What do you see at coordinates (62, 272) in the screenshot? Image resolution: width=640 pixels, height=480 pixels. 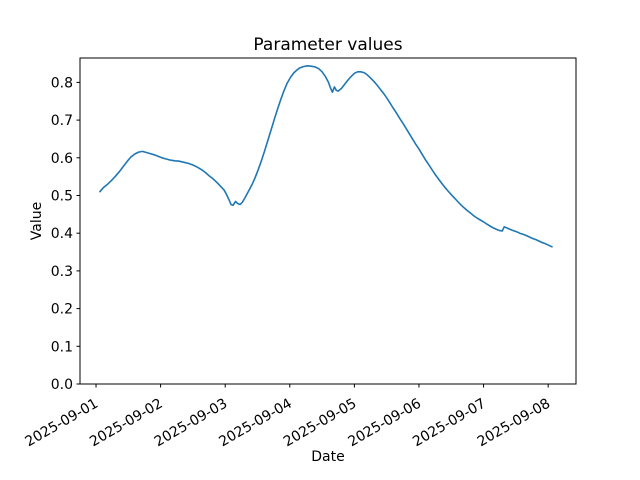 I see `y-tick-label: 0.3` at bounding box center [62, 272].